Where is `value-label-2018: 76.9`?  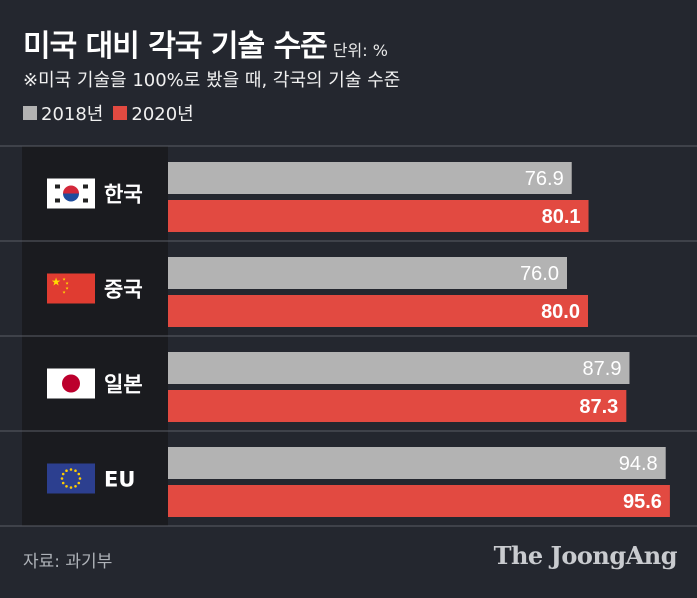 value-label-2018: 76.9 is located at coordinates (544, 179).